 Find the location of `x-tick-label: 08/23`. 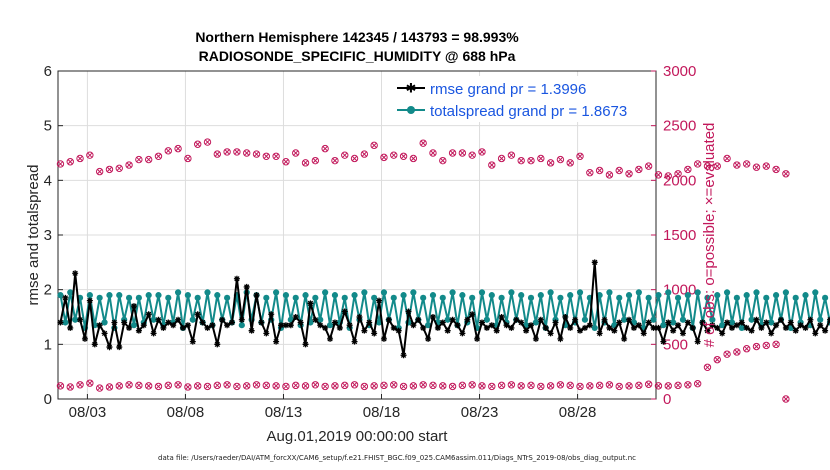

x-tick-label: 08/23 is located at coordinates (480, 412).